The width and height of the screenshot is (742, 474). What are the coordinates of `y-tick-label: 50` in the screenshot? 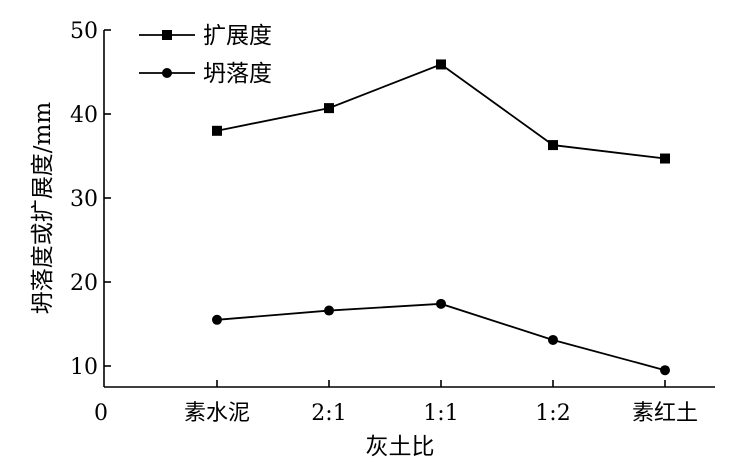 It's located at (84, 31).